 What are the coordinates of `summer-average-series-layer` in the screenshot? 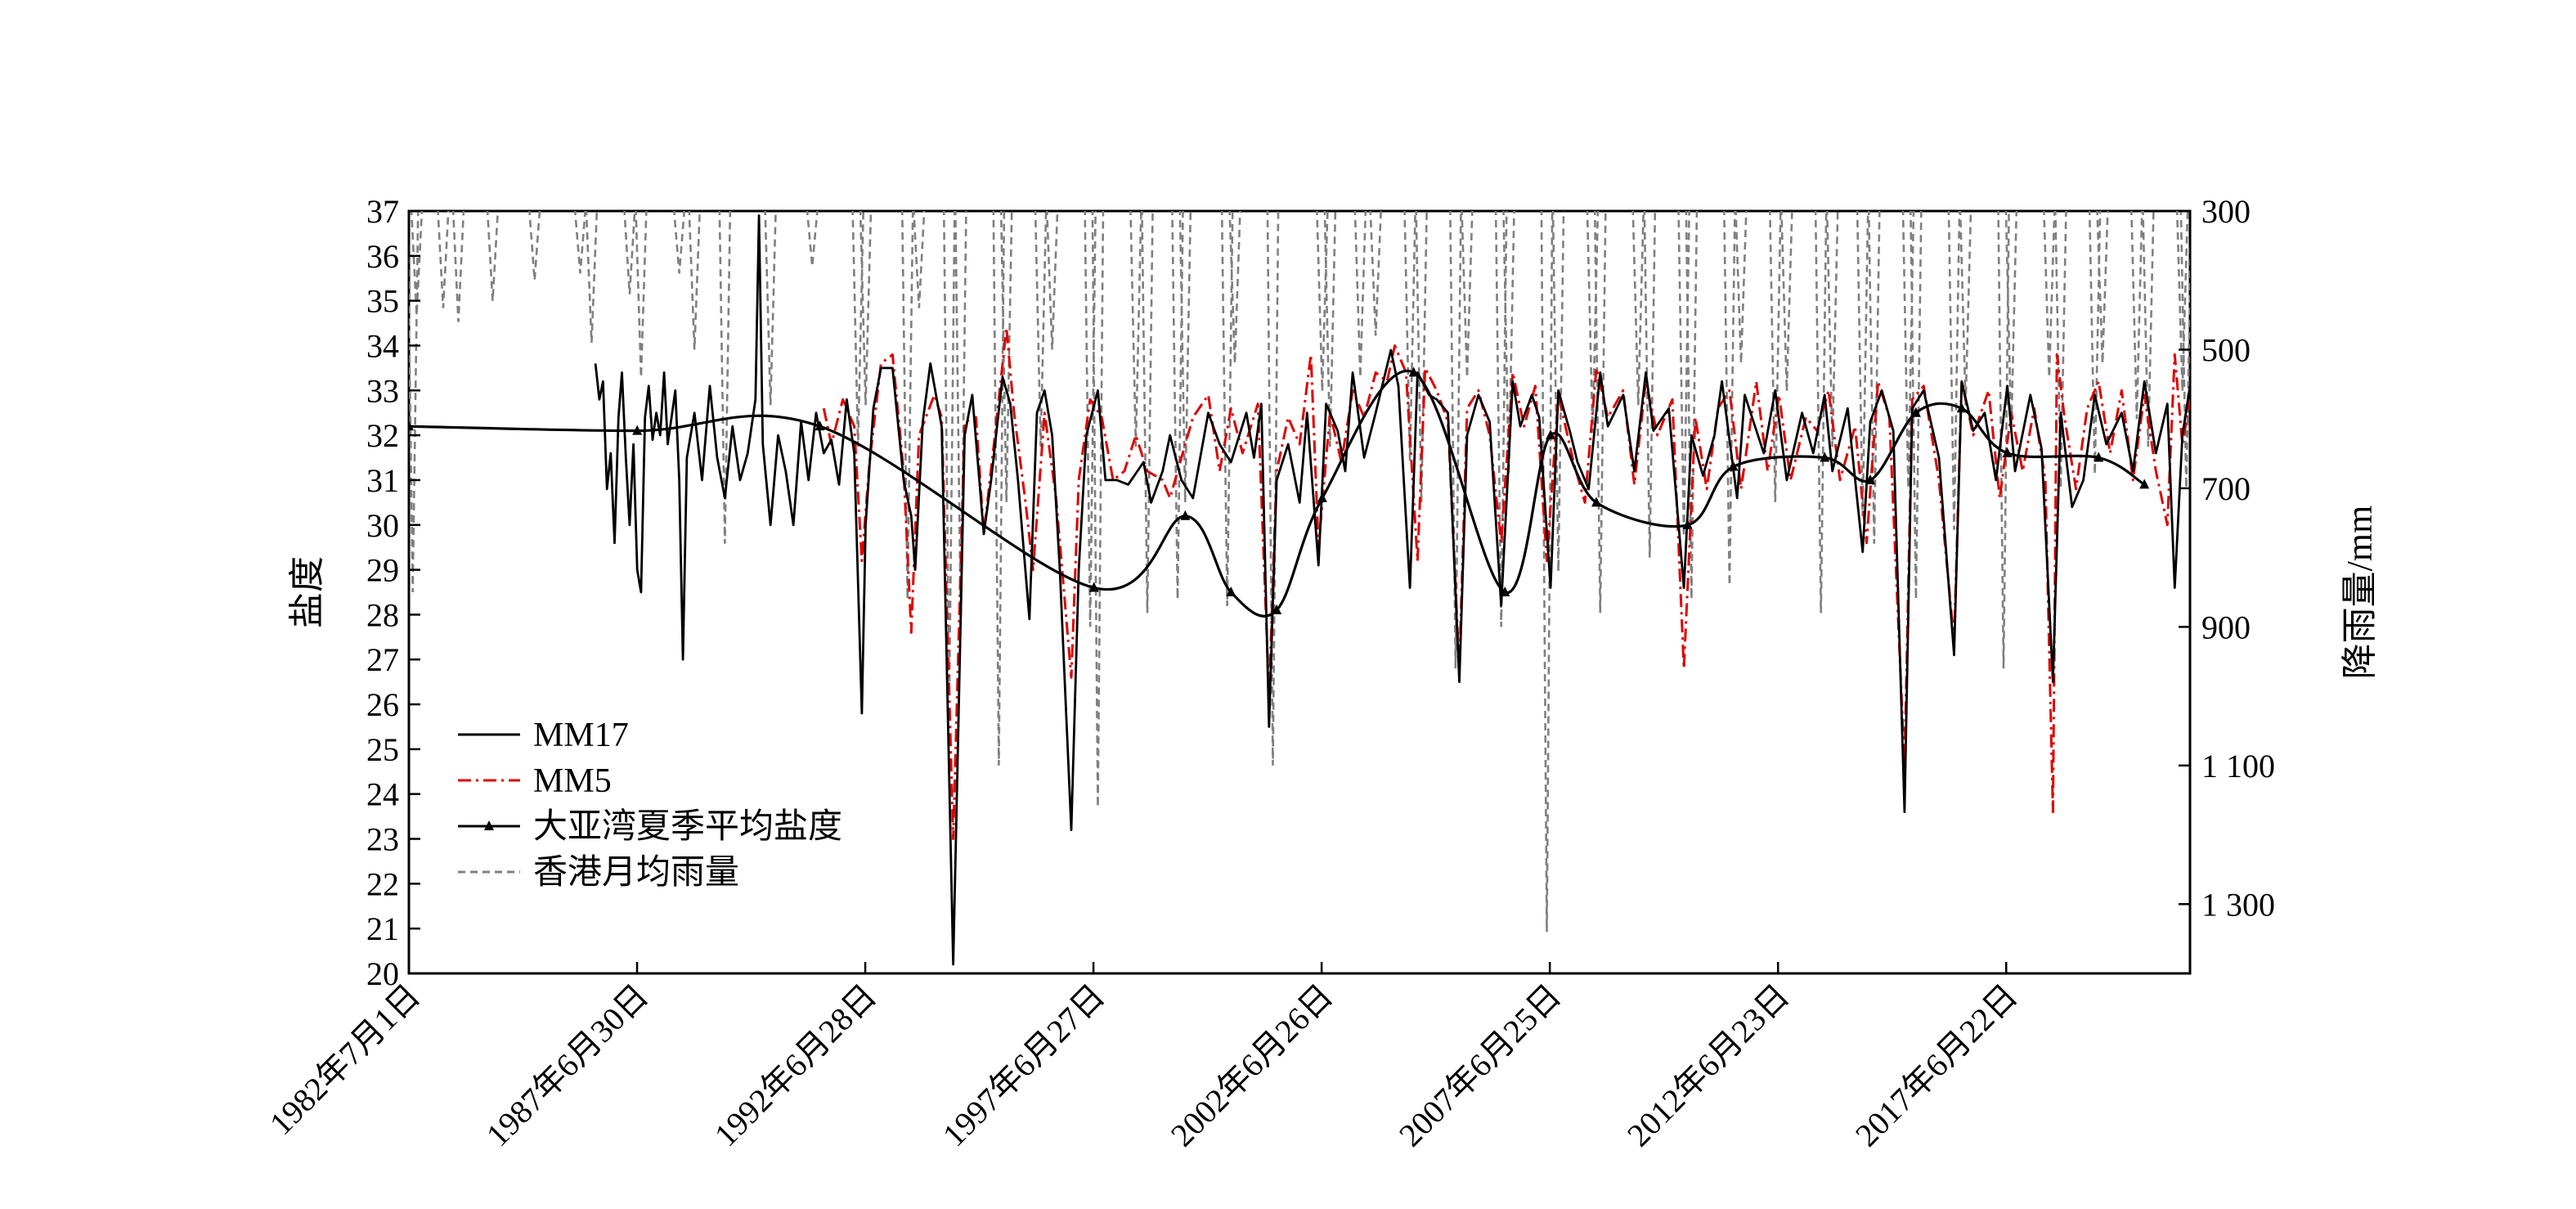 It's located at (1279, 492).